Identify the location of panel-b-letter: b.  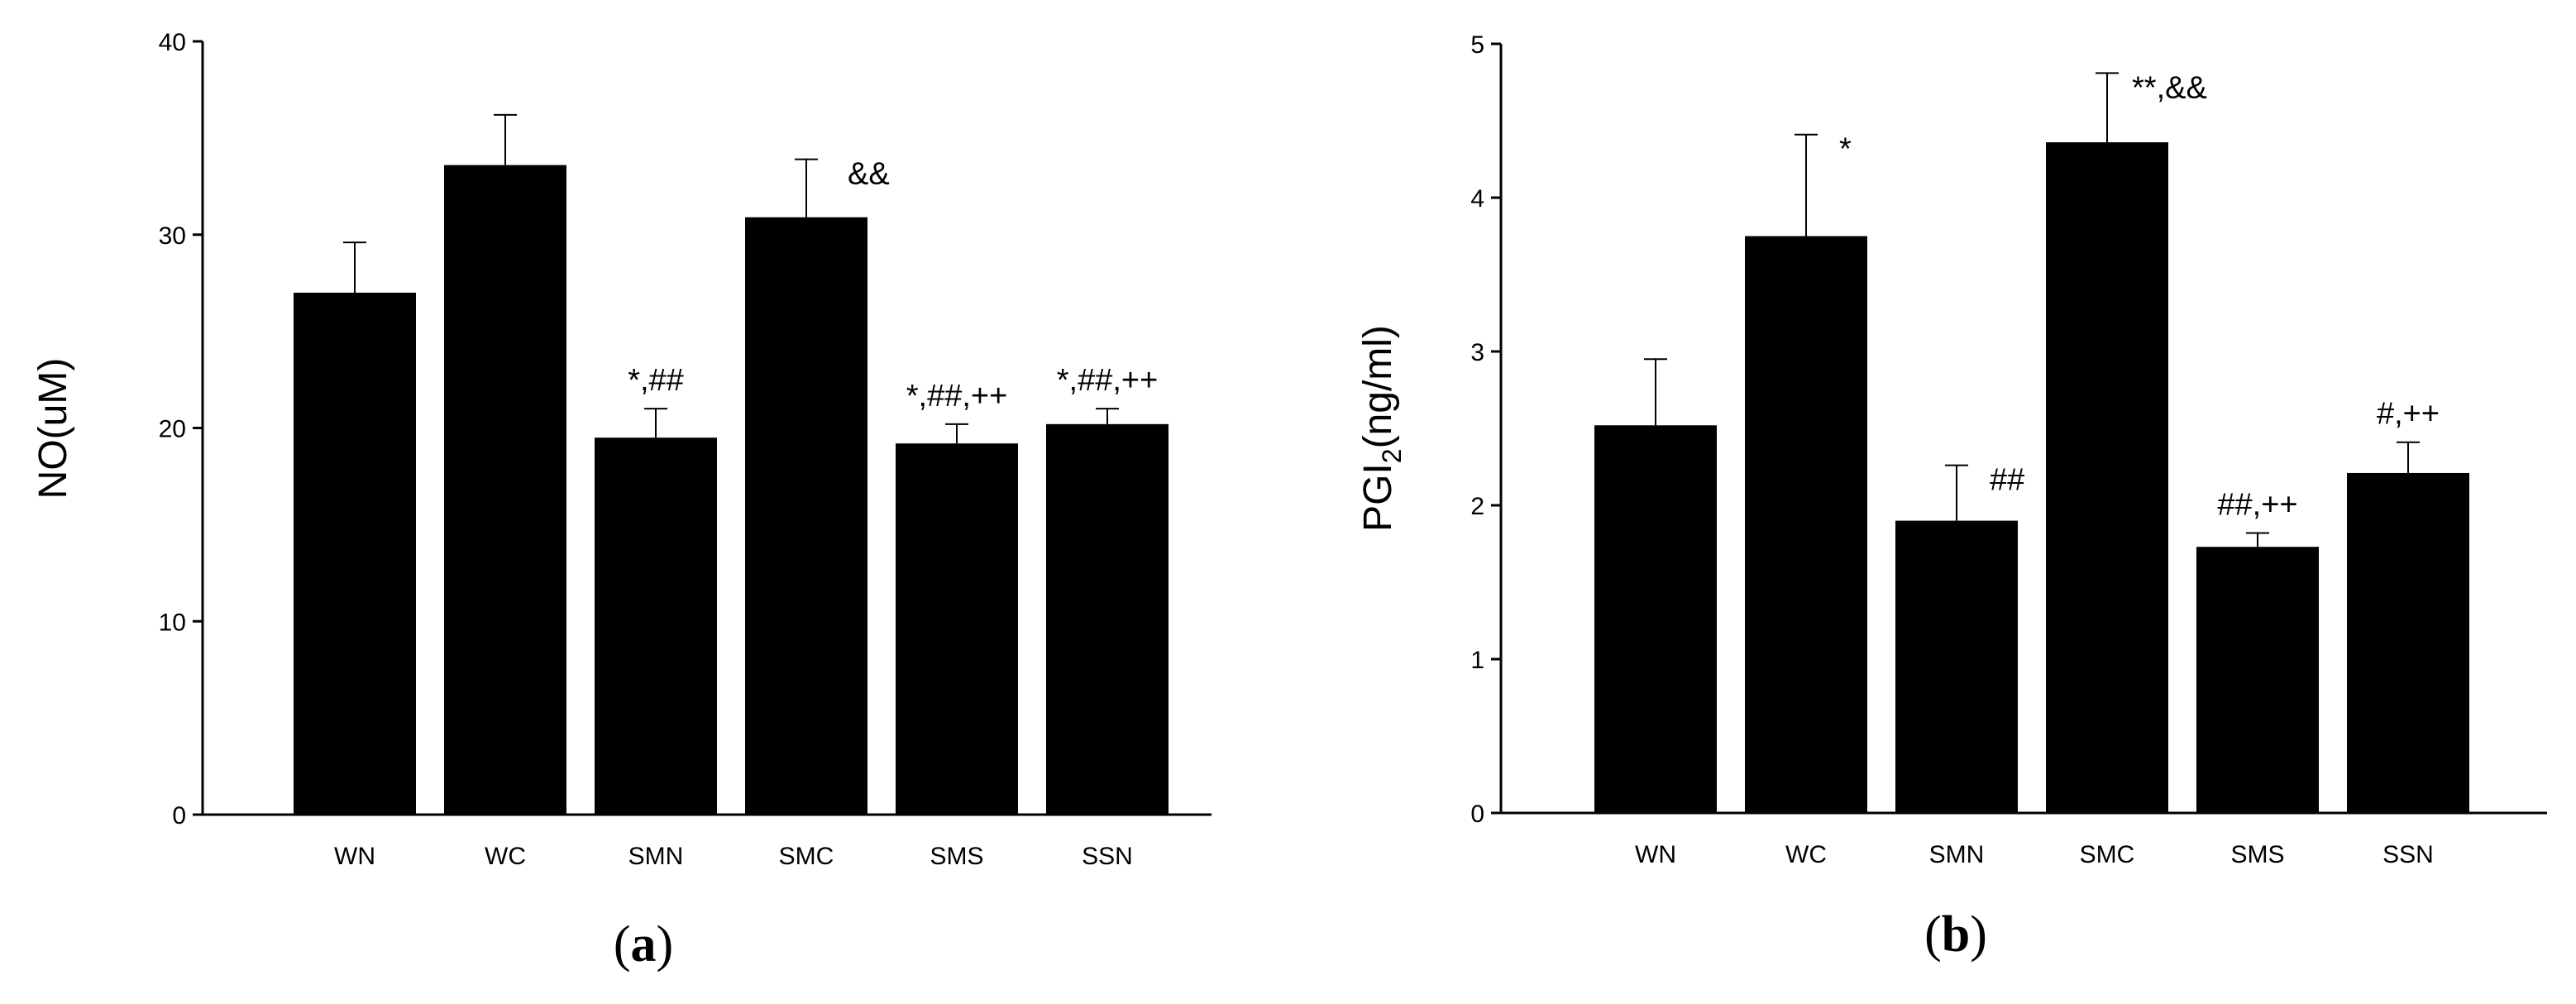
(1956, 934).